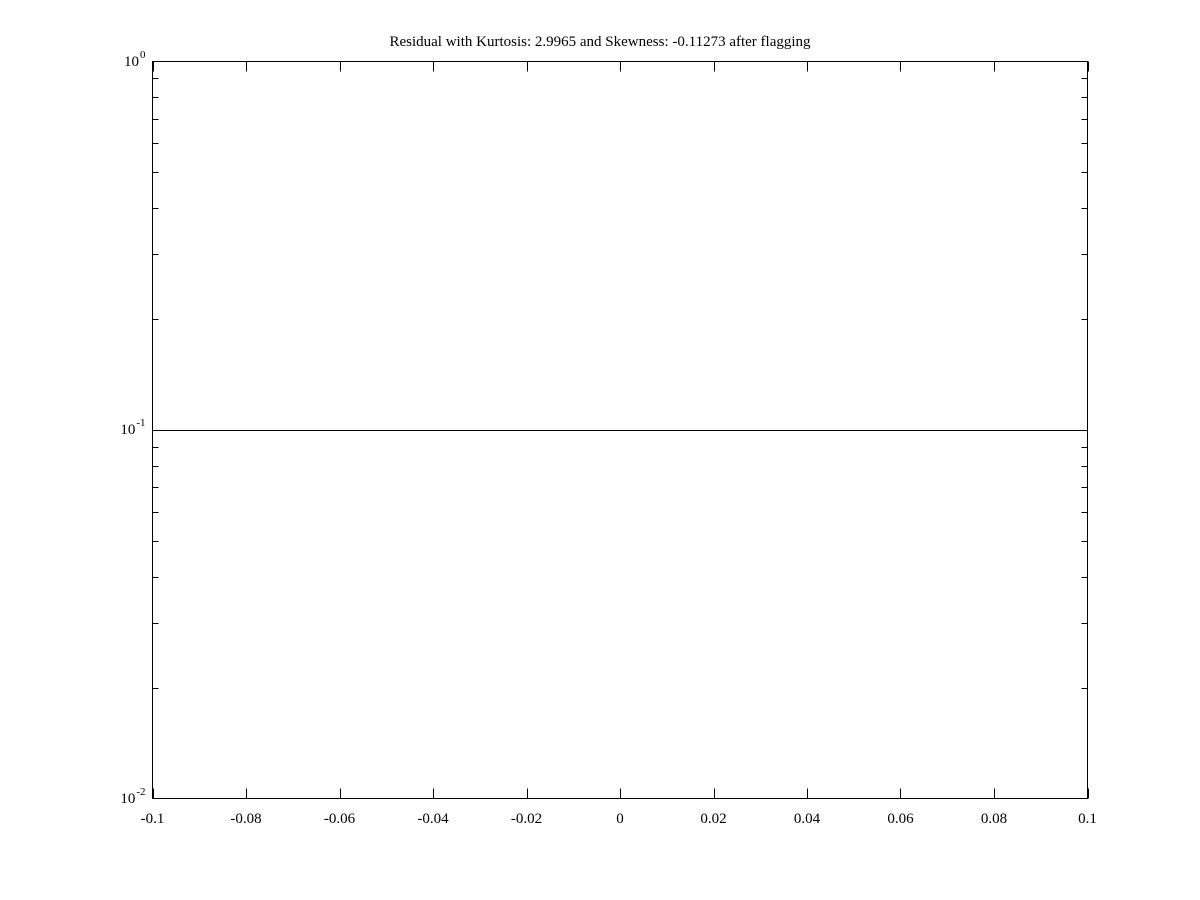 The height and width of the screenshot is (900, 1200). I want to click on x-tick-label: -0.04, so click(433, 818).